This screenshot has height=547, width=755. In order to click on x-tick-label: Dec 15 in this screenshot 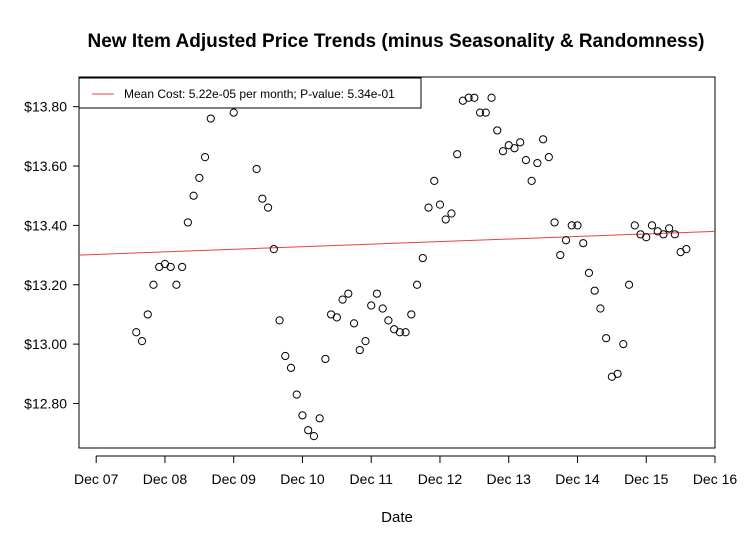, I will do `click(646, 479)`.